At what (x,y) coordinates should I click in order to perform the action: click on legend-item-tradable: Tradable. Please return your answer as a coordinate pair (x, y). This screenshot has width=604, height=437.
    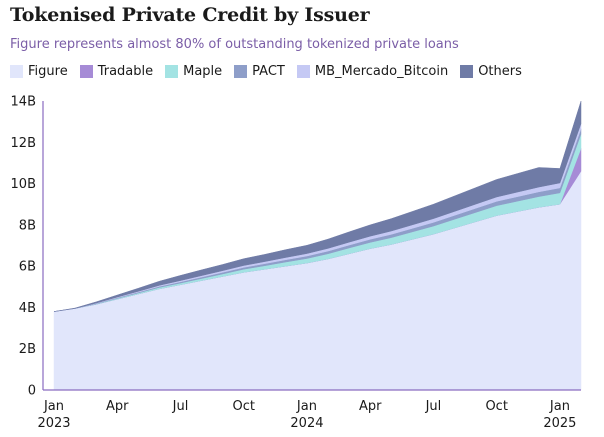
    Looking at the image, I should click on (116, 71).